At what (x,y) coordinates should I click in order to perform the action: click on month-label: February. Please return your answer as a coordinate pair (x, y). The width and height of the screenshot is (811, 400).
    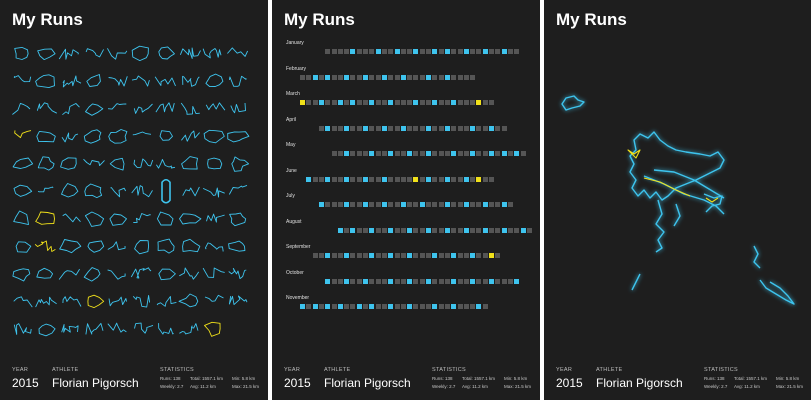
    Looking at the image, I should click on (296, 68).